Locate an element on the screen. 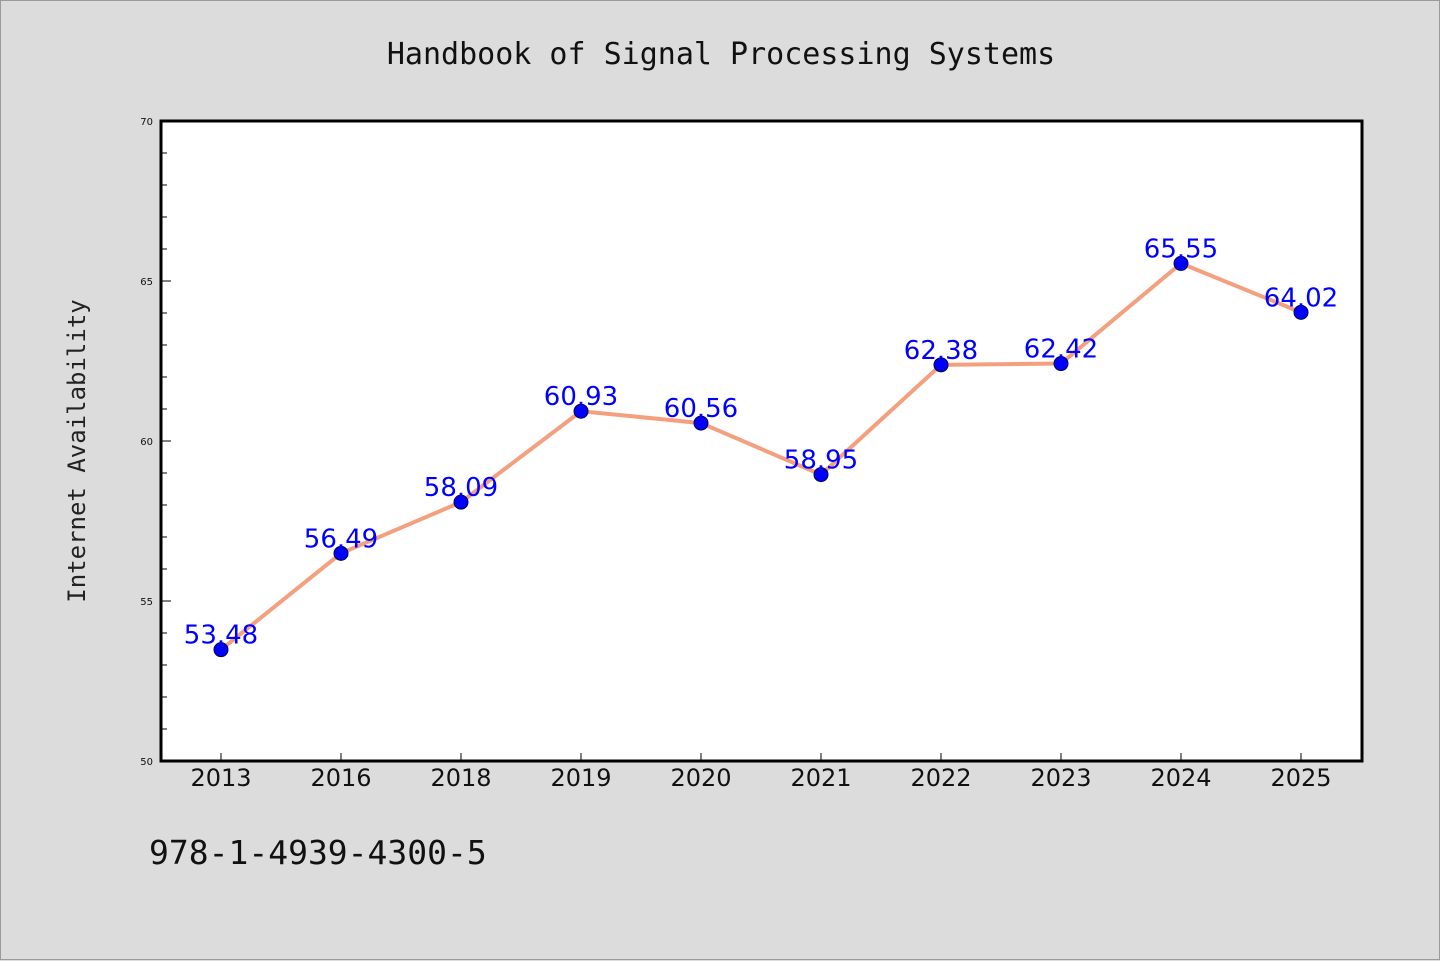 The image size is (1440, 961). x-tick-label: 2025 is located at coordinates (1300, 778).